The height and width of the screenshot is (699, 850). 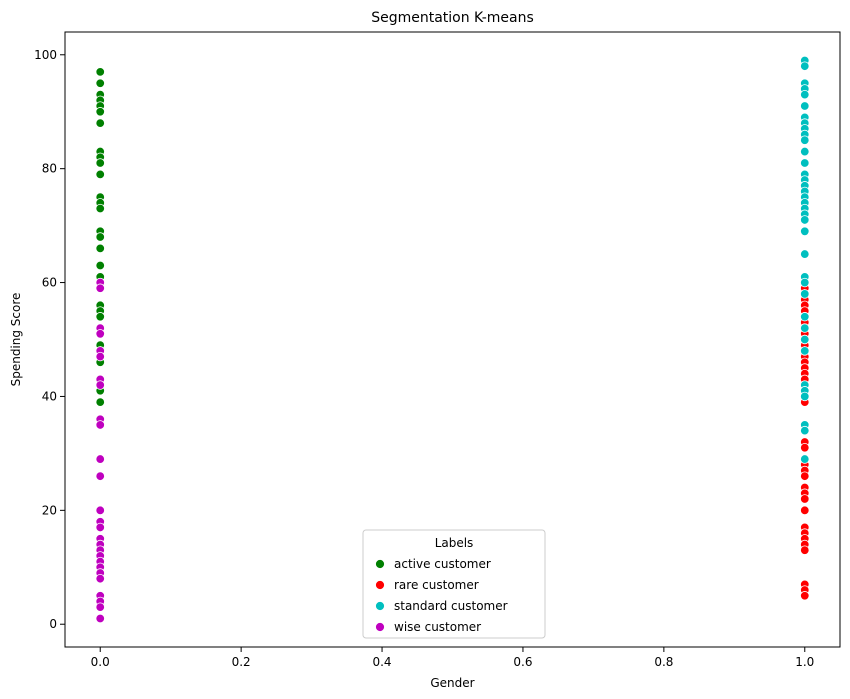 I want to click on chart-title: Segmentation K-means, so click(x=452, y=18).